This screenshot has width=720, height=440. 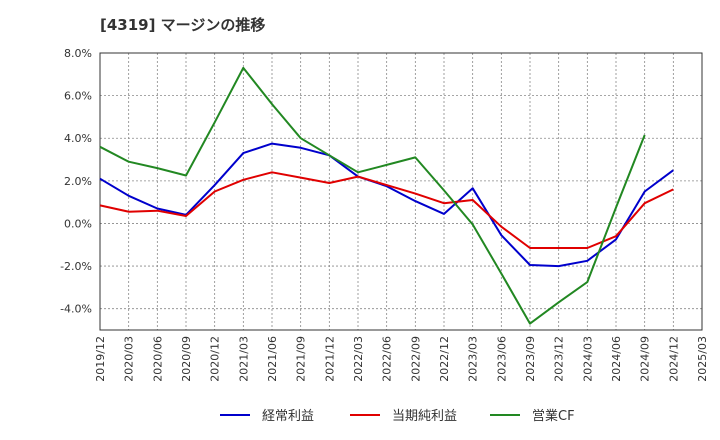 What do you see at coordinates (530, 359) in the screenshot?
I see `x-tick-label: 2023/09` at bounding box center [530, 359].